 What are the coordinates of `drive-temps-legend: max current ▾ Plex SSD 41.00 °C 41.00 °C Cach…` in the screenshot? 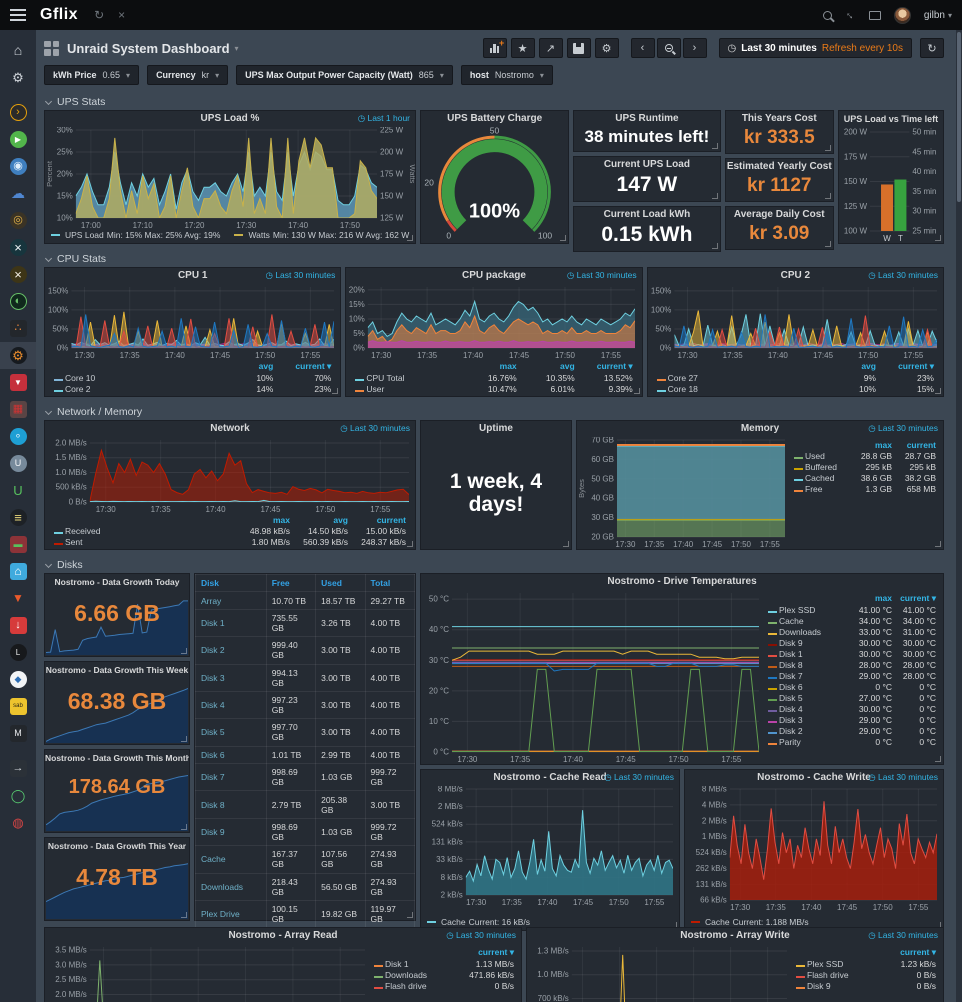 It's located at (854, 677).